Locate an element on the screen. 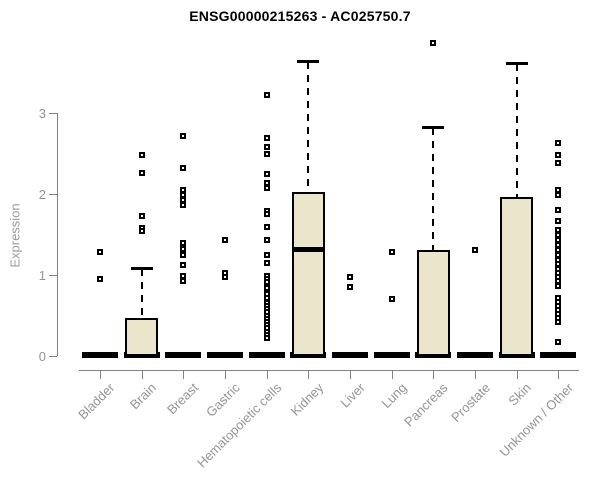 This screenshot has width=600, height=500. x-tick-label-bladder: Bladder is located at coordinates (96, 401).